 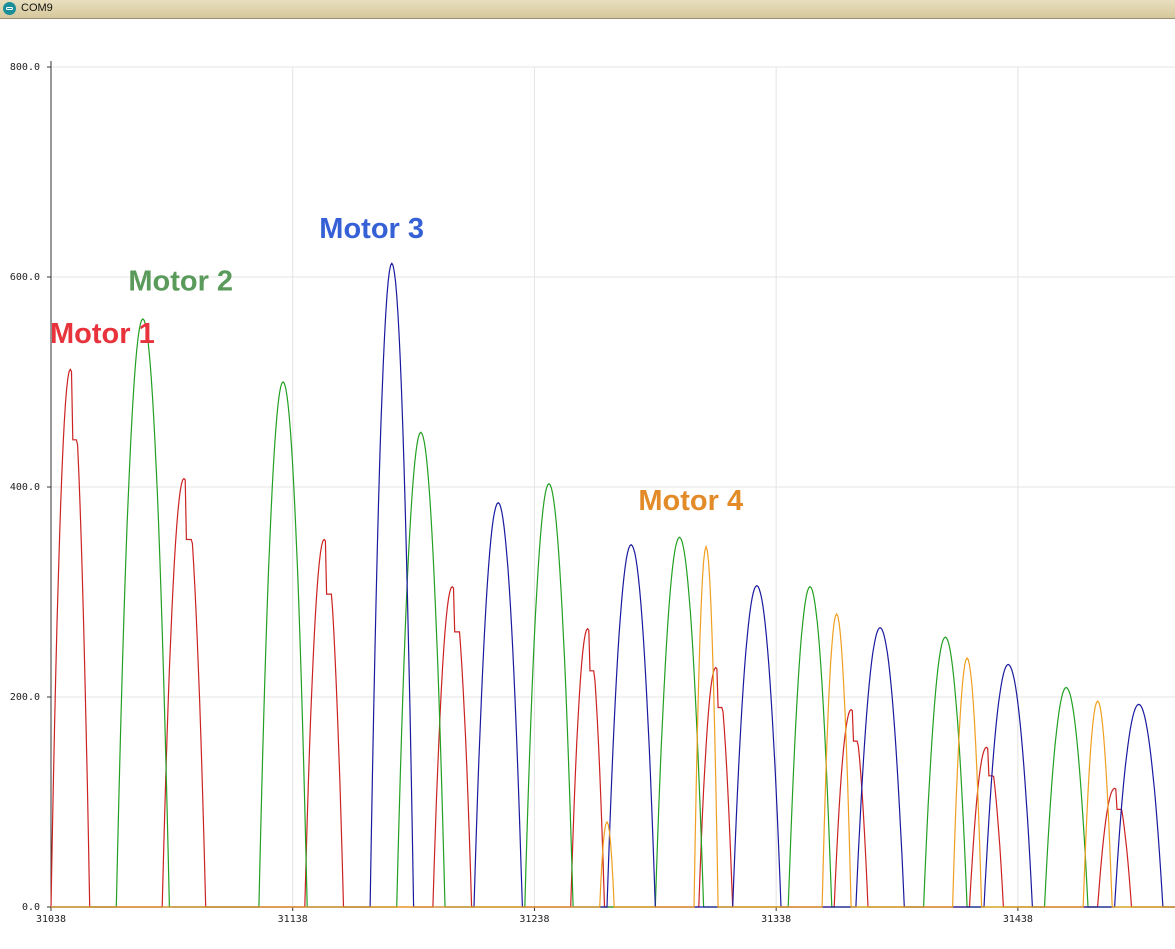 What do you see at coordinates (25, 67) in the screenshot?
I see `y-tick-label: 800.0` at bounding box center [25, 67].